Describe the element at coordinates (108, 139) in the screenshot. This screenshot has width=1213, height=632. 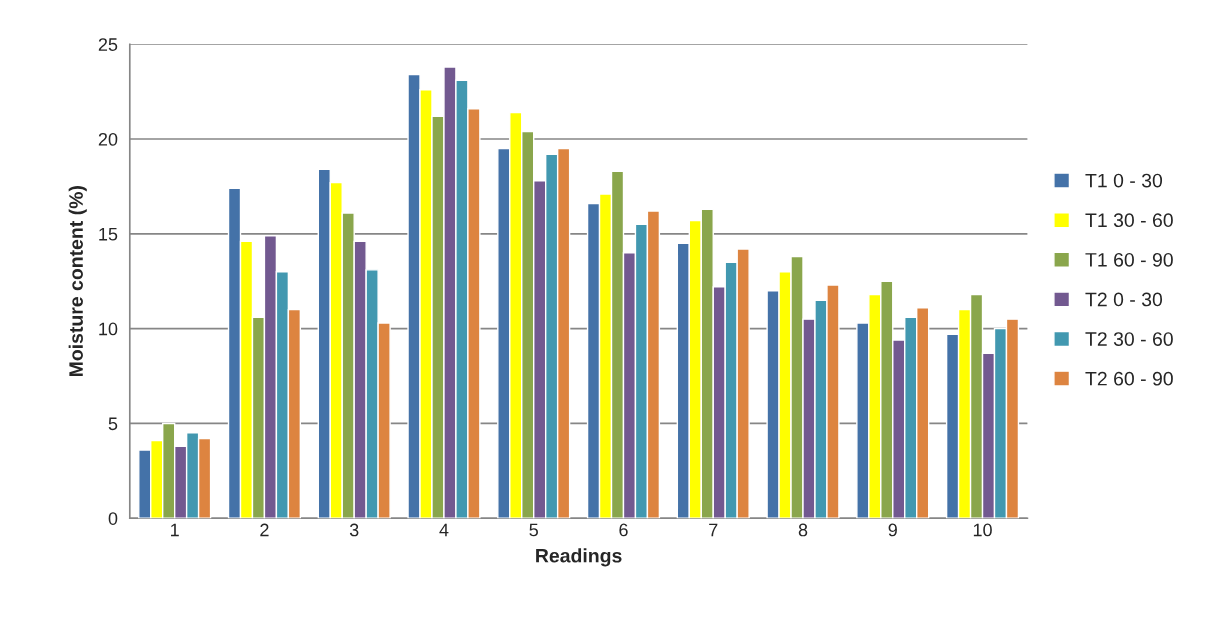
I see `y-tick-label: 20` at that location.